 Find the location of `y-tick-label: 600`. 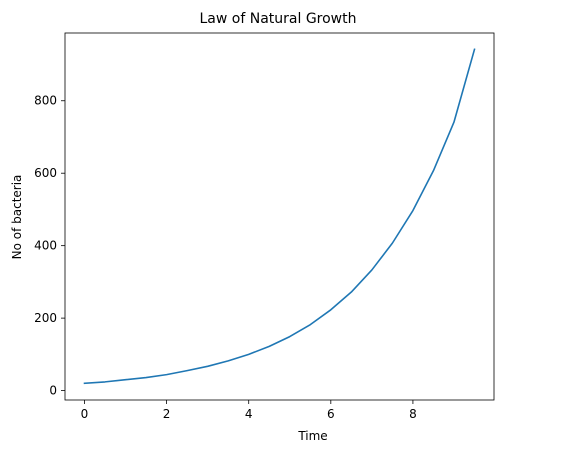

y-tick-label: 600 is located at coordinates (45, 173).